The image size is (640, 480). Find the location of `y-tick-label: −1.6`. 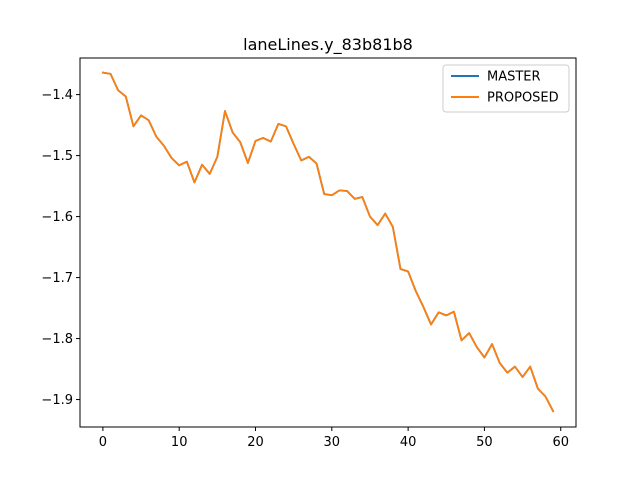

y-tick-label: −1.6 is located at coordinates (57, 217).